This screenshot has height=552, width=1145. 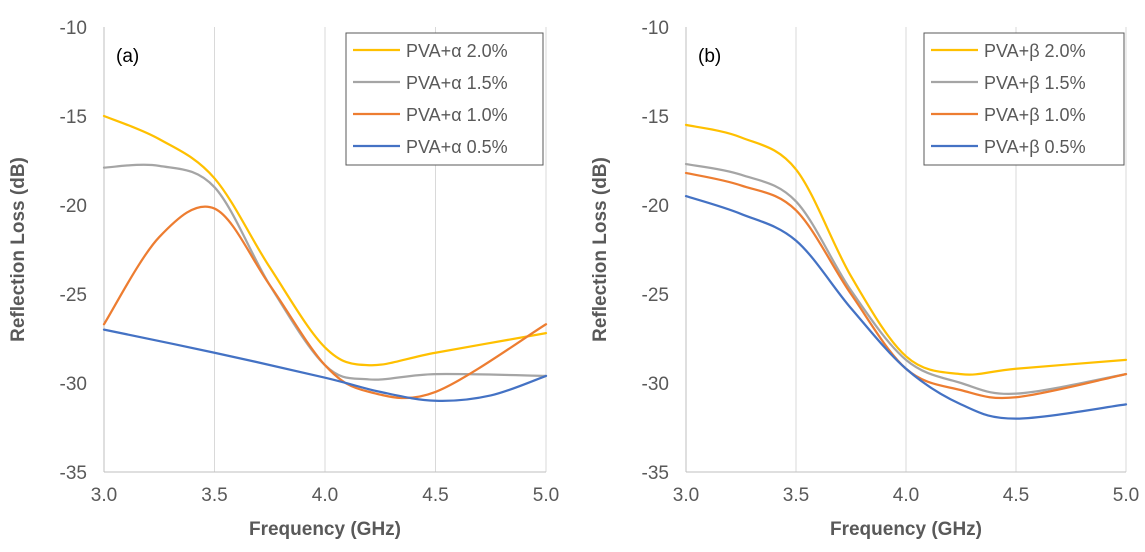 What do you see at coordinates (1035, 51) in the screenshot?
I see `legend-entry-label: PVA+β 2.0%` at bounding box center [1035, 51].